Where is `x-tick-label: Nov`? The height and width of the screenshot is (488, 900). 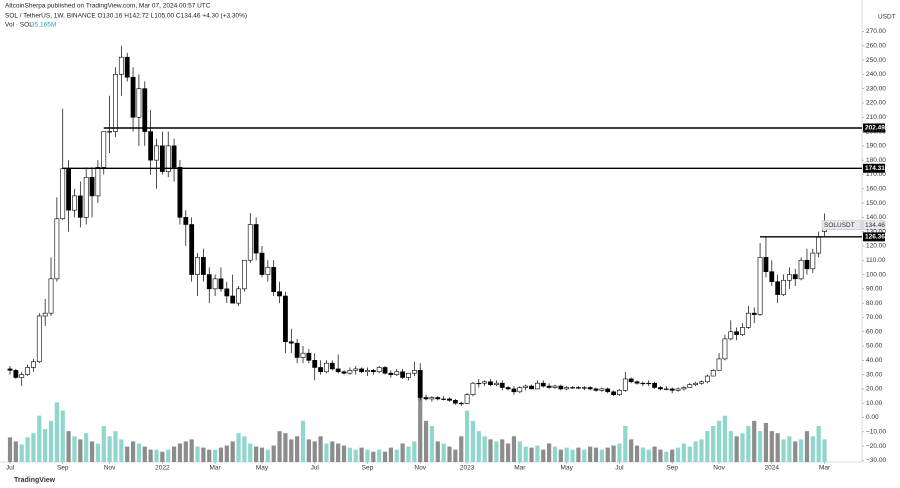 x-tick-label: Nov is located at coordinates (719, 468).